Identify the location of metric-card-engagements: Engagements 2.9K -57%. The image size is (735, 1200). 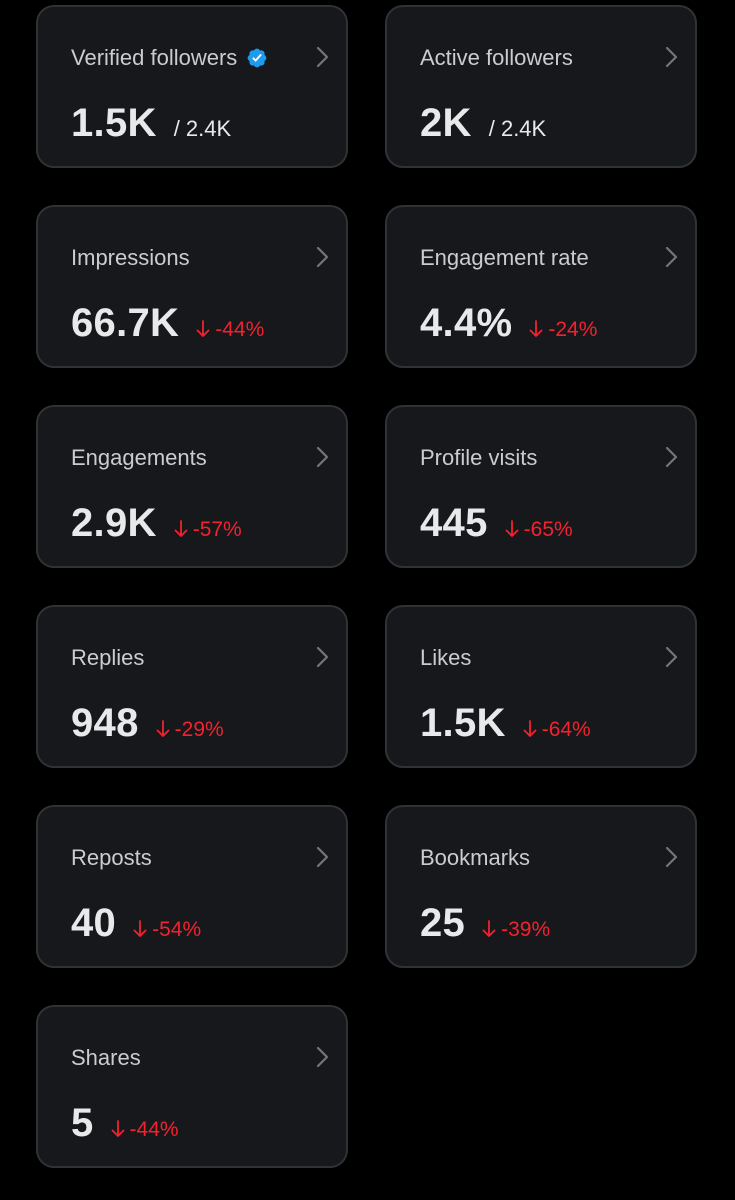
(192, 486).